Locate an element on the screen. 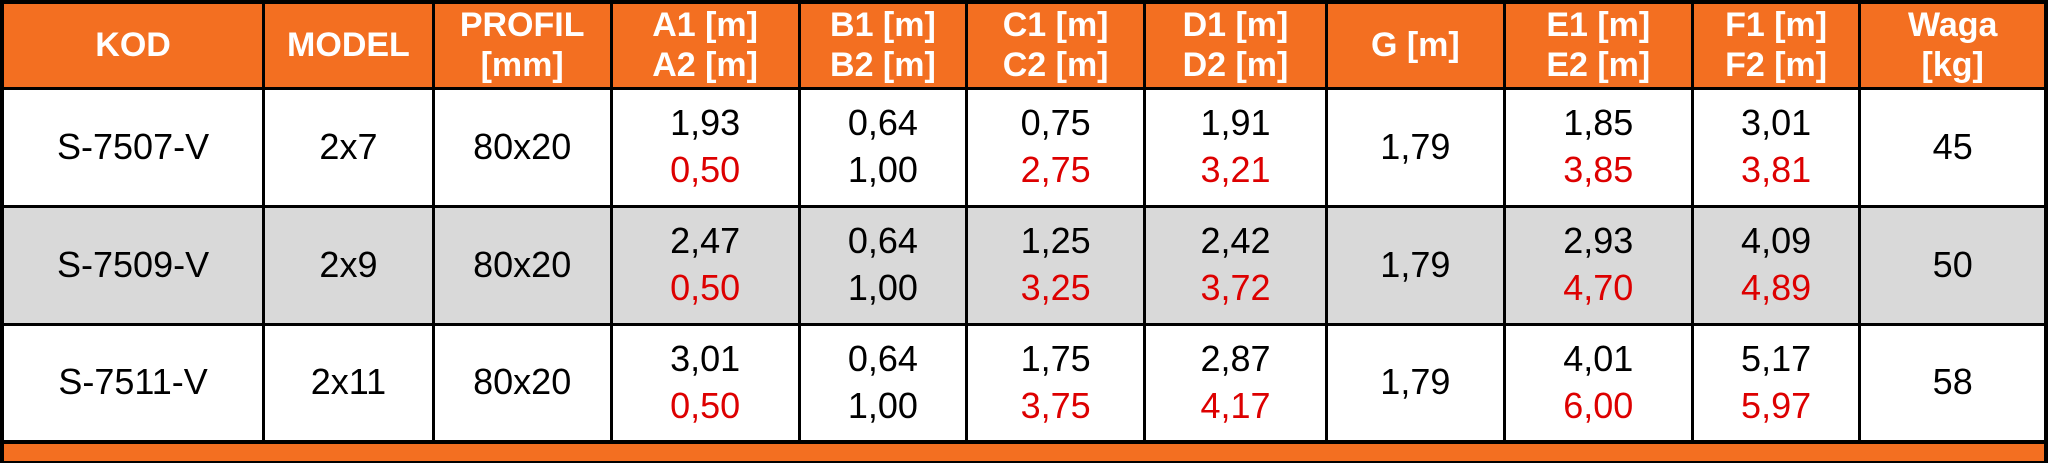 This screenshot has height=469, width=2048. value-f2: 3,81 is located at coordinates (1776, 169).